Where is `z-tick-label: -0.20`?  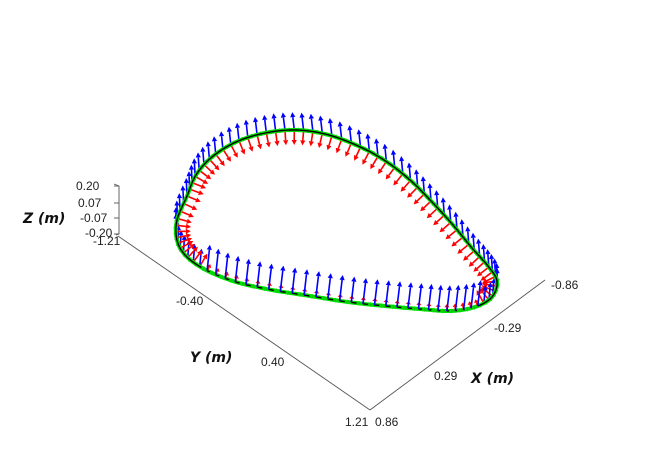
z-tick-label: -0.20 is located at coordinates (99, 233).